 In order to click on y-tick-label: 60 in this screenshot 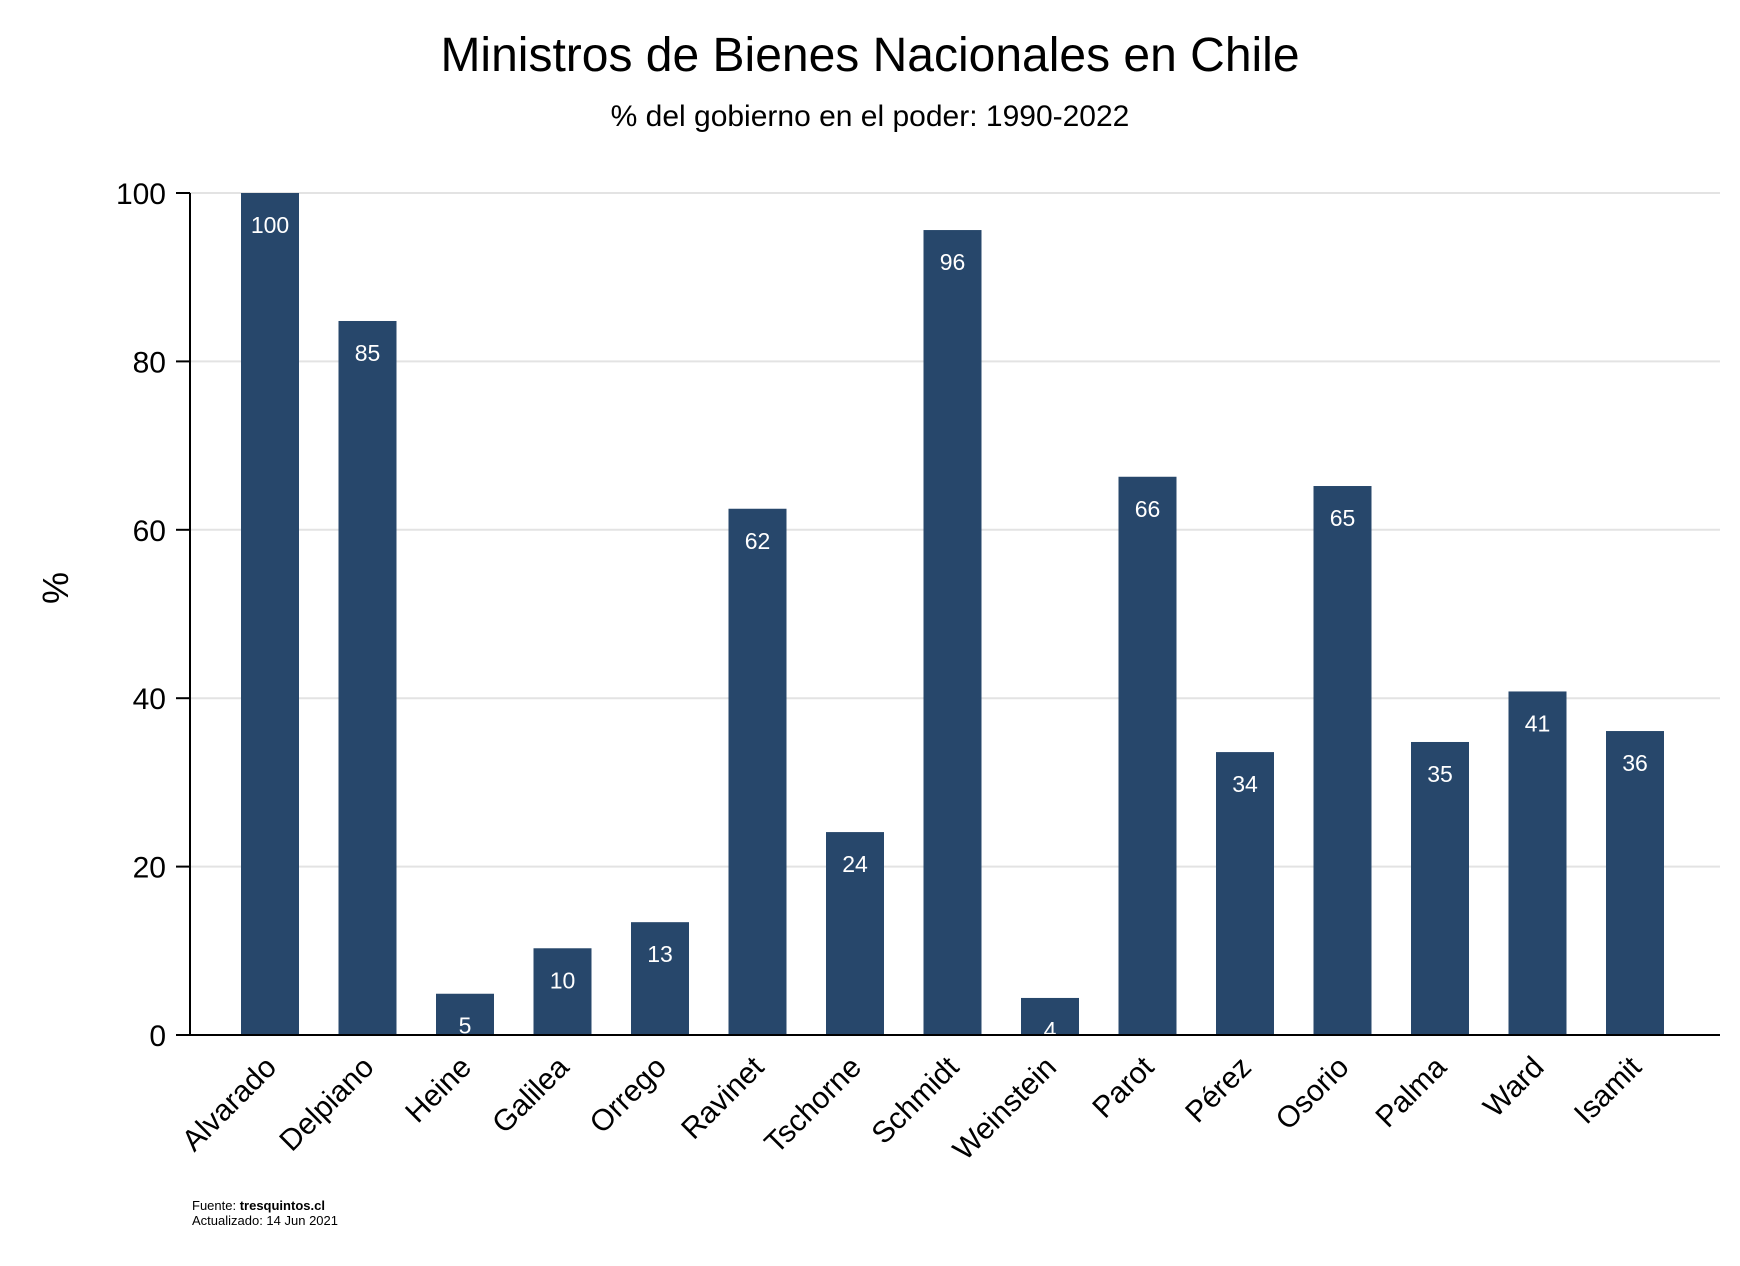, I will do `click(149, 531)`.